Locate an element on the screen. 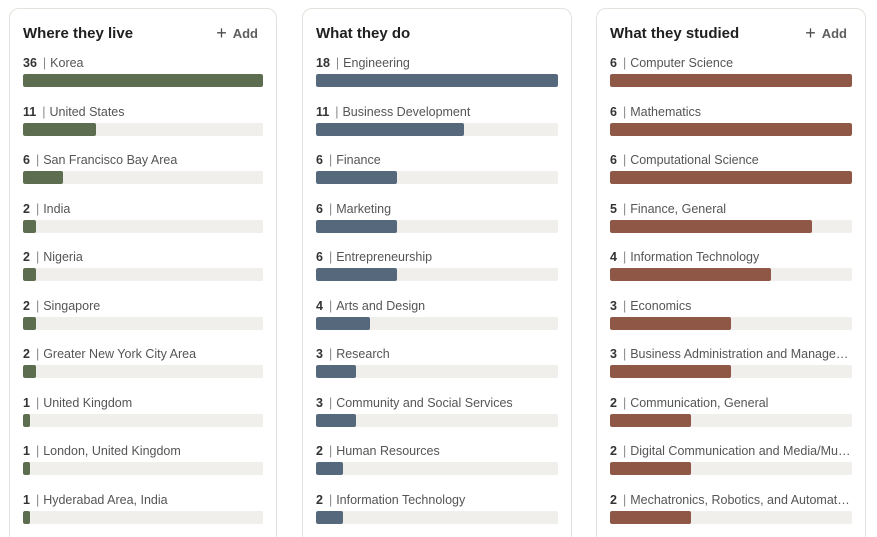 This screenshot has width=877, height=537. add-button-label: Add is located at coordinates (245, 33).